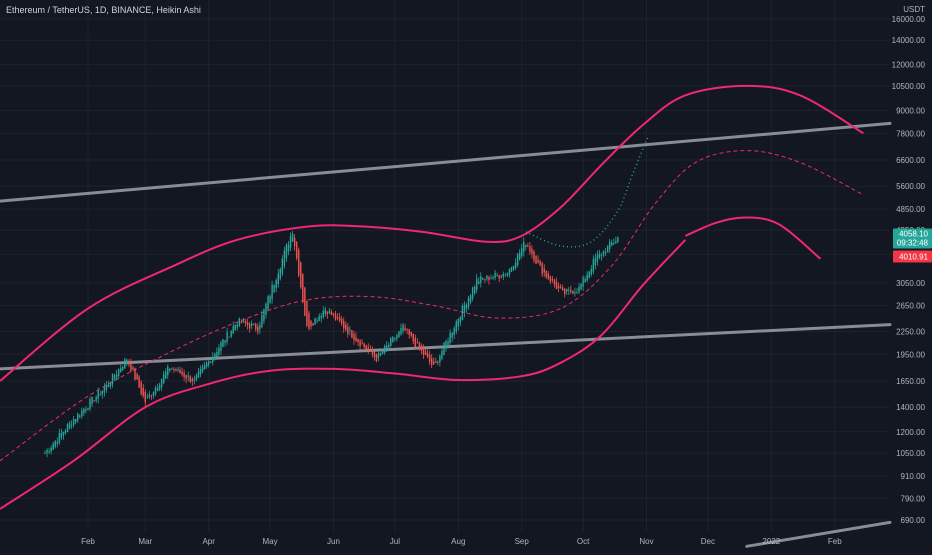 The height and width of the screenshot is (555, 932). What do you see at coordinates (910, 381) in the screenshot?
I see `y-tick-label: 1650.00` at bounding box center [910, 381].